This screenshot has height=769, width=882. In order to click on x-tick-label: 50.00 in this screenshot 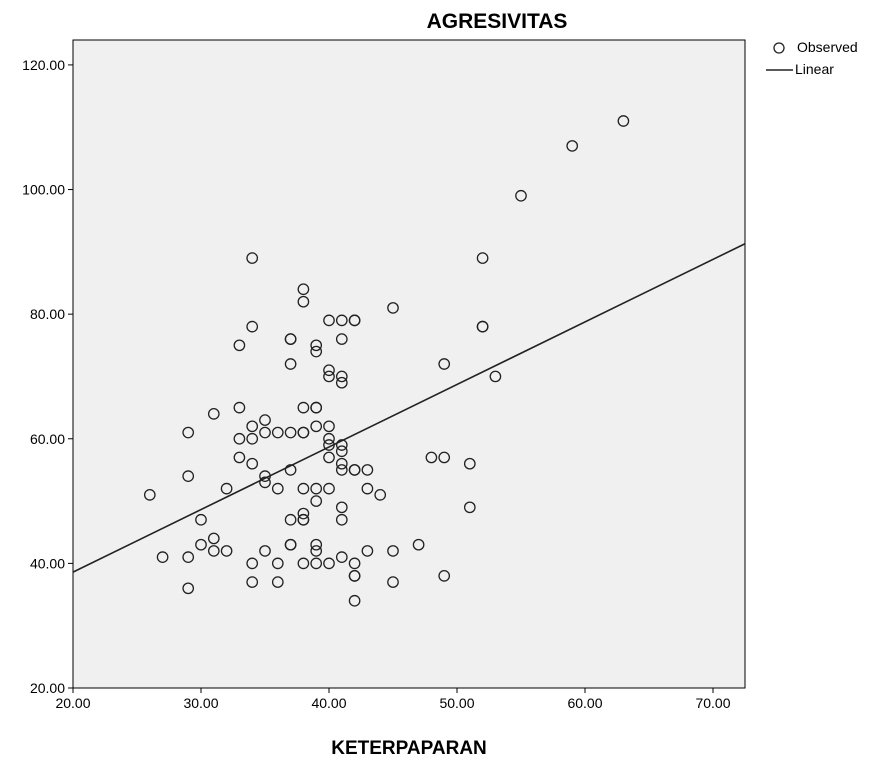, I will do `click(456, 703)`.